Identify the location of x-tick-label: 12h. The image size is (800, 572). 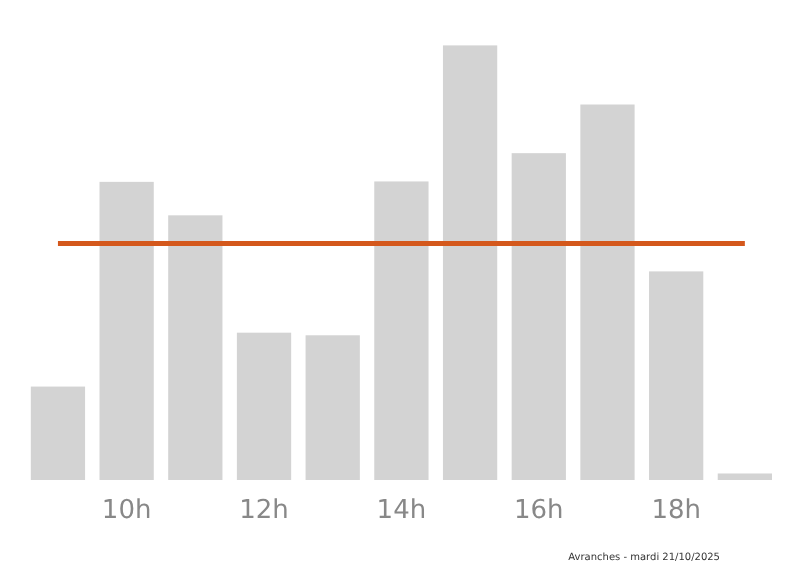
(264, 511).